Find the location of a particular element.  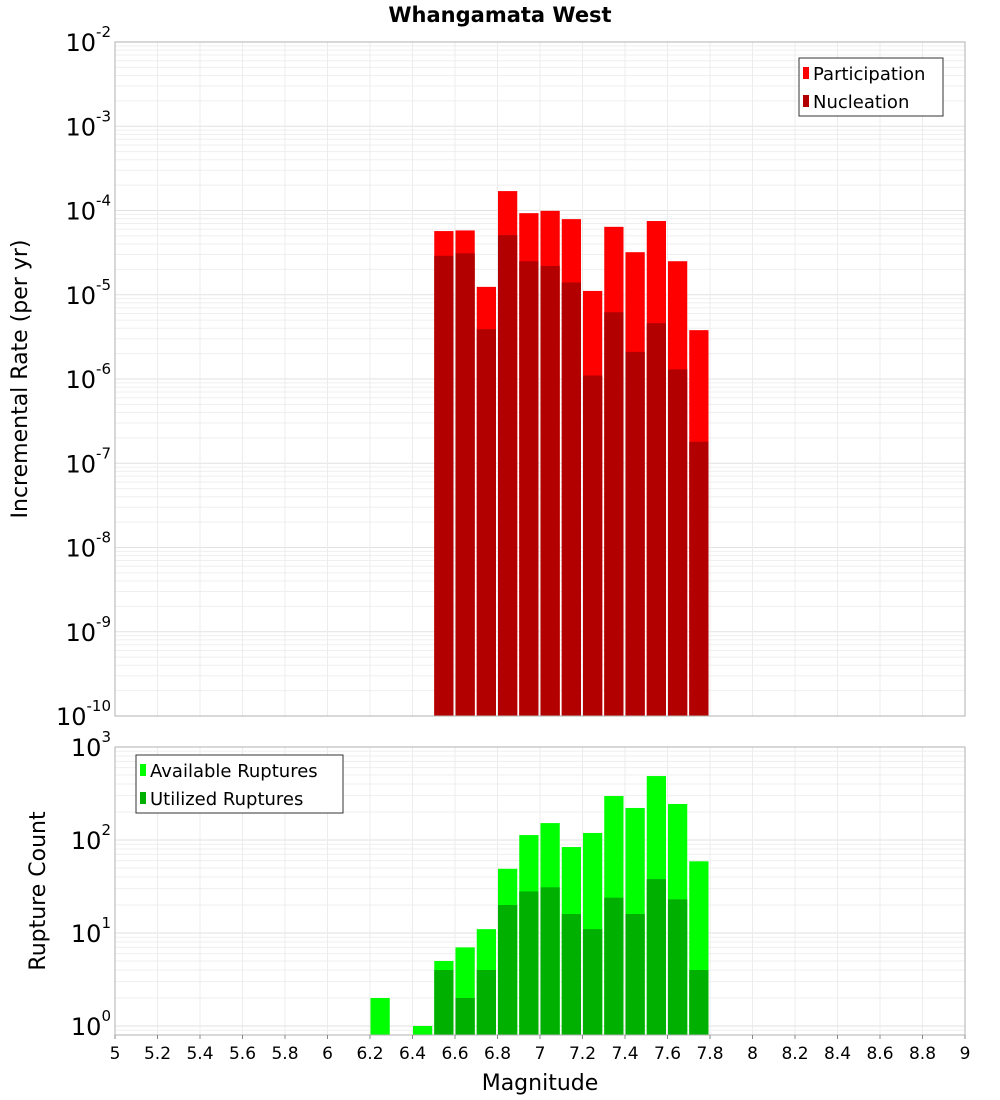

y-tick-label: 10⁻³ is located at coordinates (88, 124).